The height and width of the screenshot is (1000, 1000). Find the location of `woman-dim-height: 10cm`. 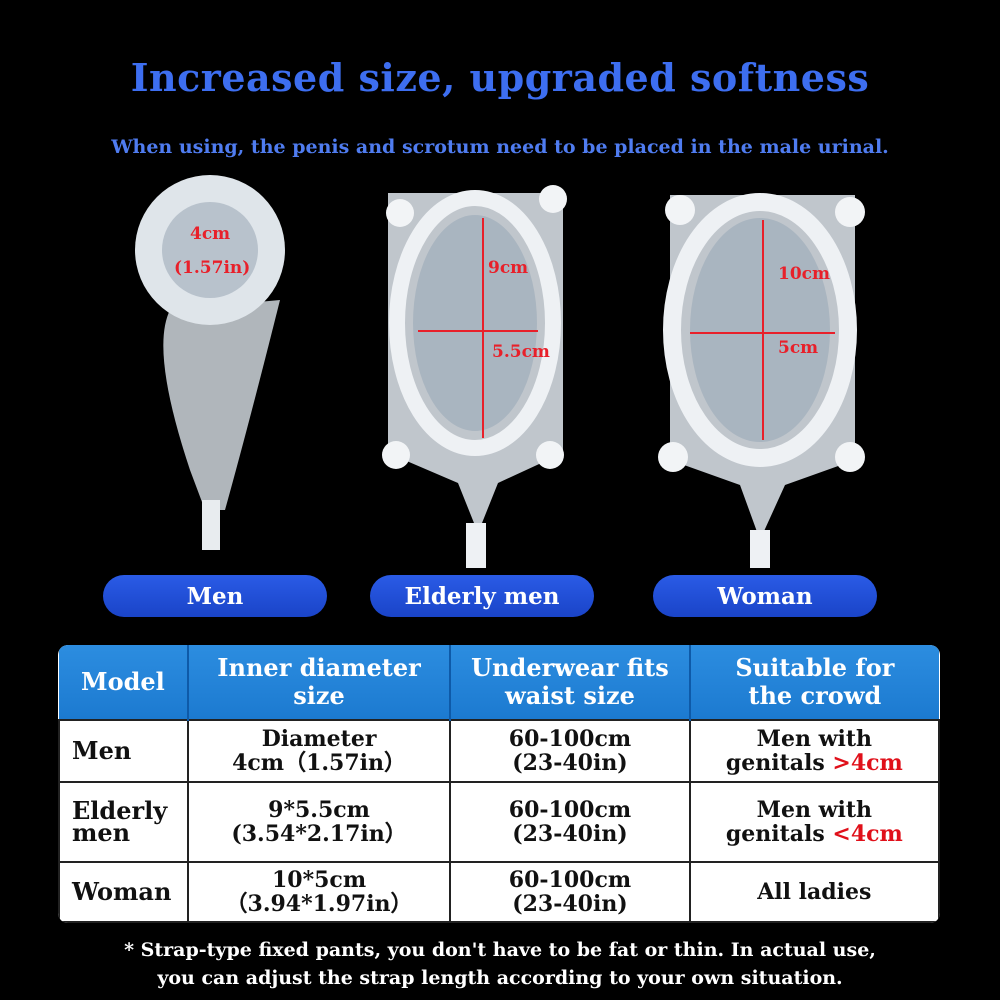

woman-dim-height: 10cm is located at coordinates (804, 274).